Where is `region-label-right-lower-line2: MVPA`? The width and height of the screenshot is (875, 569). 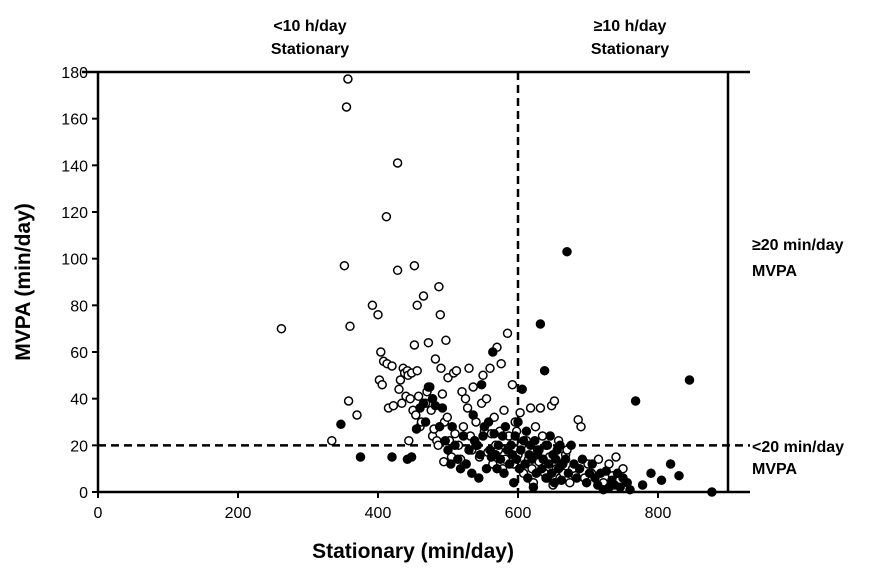 region-label-right-lower-line2: MVPA is located at coordinates (774, 469).